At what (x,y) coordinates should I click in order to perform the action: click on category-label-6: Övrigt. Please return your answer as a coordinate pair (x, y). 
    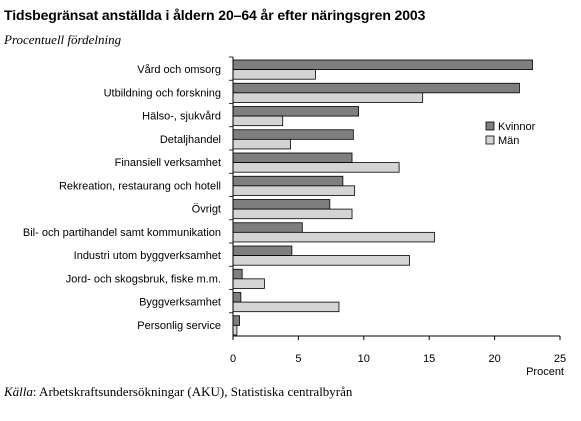
    Looking at the image, I should click on (206, 210).